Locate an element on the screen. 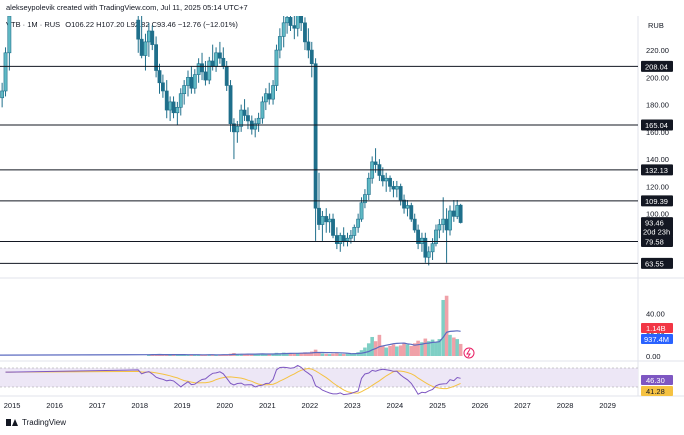 This screenshot has width=684, height=435. volume-ma-line is located at coordinates (230, 343).